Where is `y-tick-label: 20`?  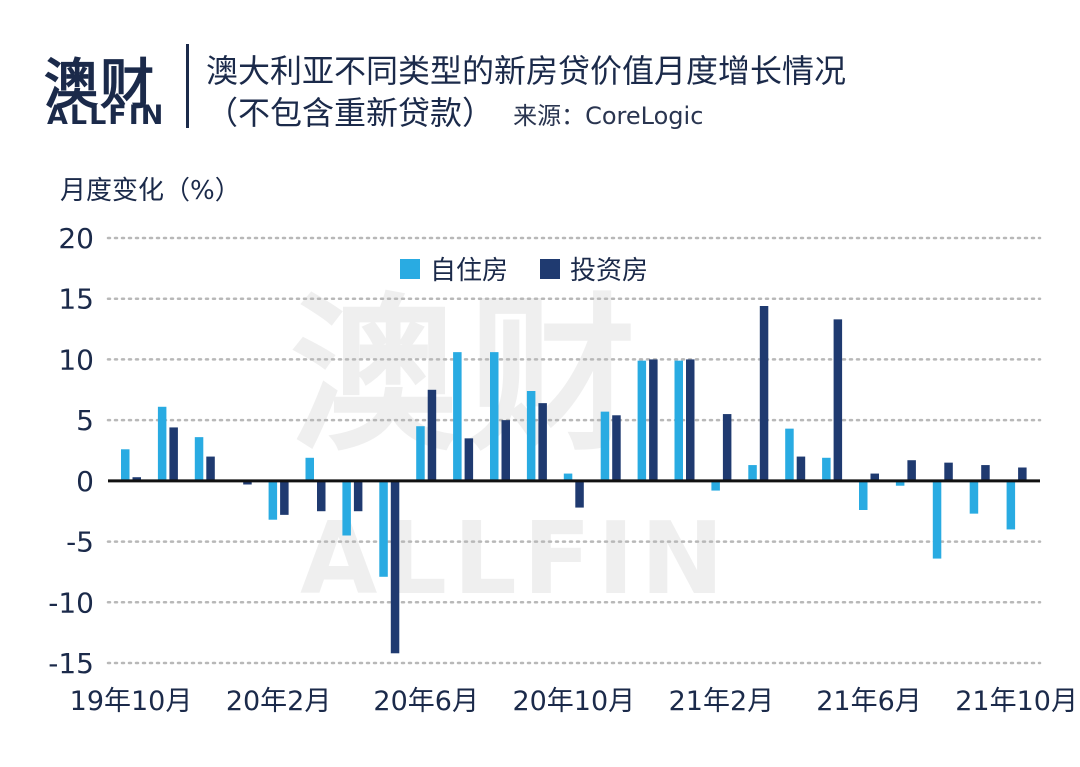 y-tick-label: 20 is located at coordinates (76, 238).